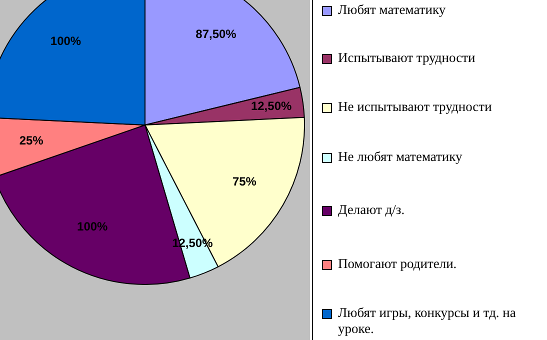  Describe the element at coordinates (392, 10) in the screenshot. I see `legend-label: Любят математику` at that location.